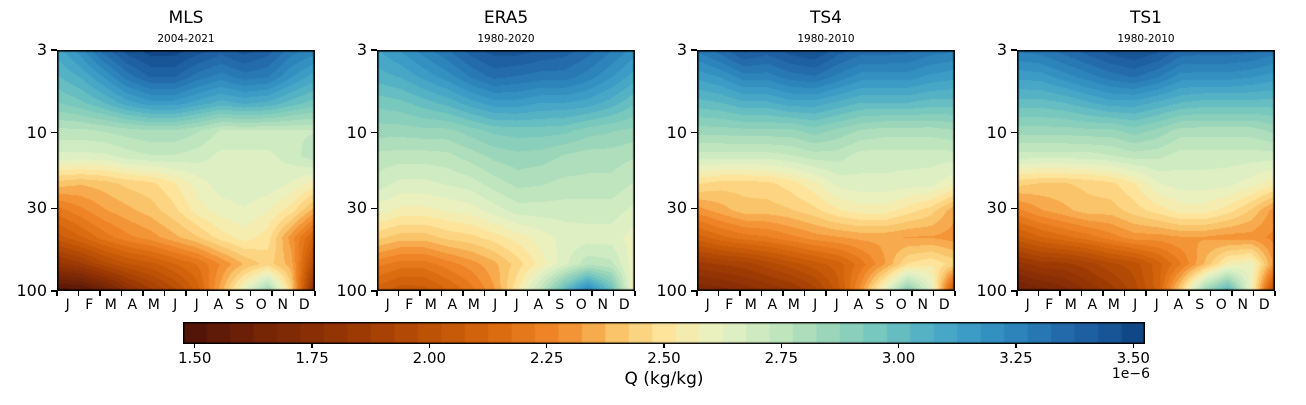  What do you see at coordinates (506, 170) in the screenshot?
I see `contour-plot-canvas-era5` at bounding box center [506, 170].